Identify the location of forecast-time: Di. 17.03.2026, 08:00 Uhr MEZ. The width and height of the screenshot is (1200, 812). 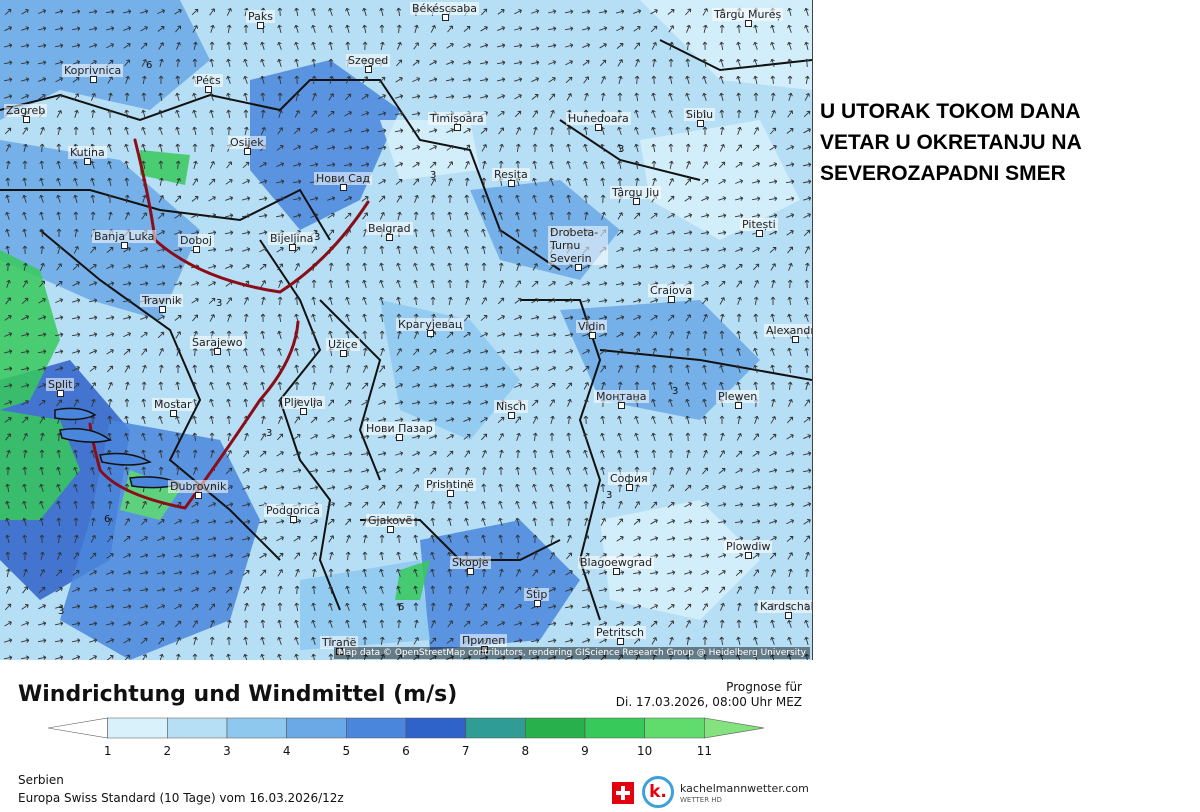
(708, 702).